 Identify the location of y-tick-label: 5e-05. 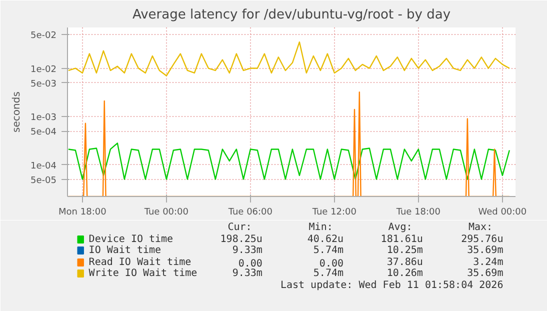
(43, 181).